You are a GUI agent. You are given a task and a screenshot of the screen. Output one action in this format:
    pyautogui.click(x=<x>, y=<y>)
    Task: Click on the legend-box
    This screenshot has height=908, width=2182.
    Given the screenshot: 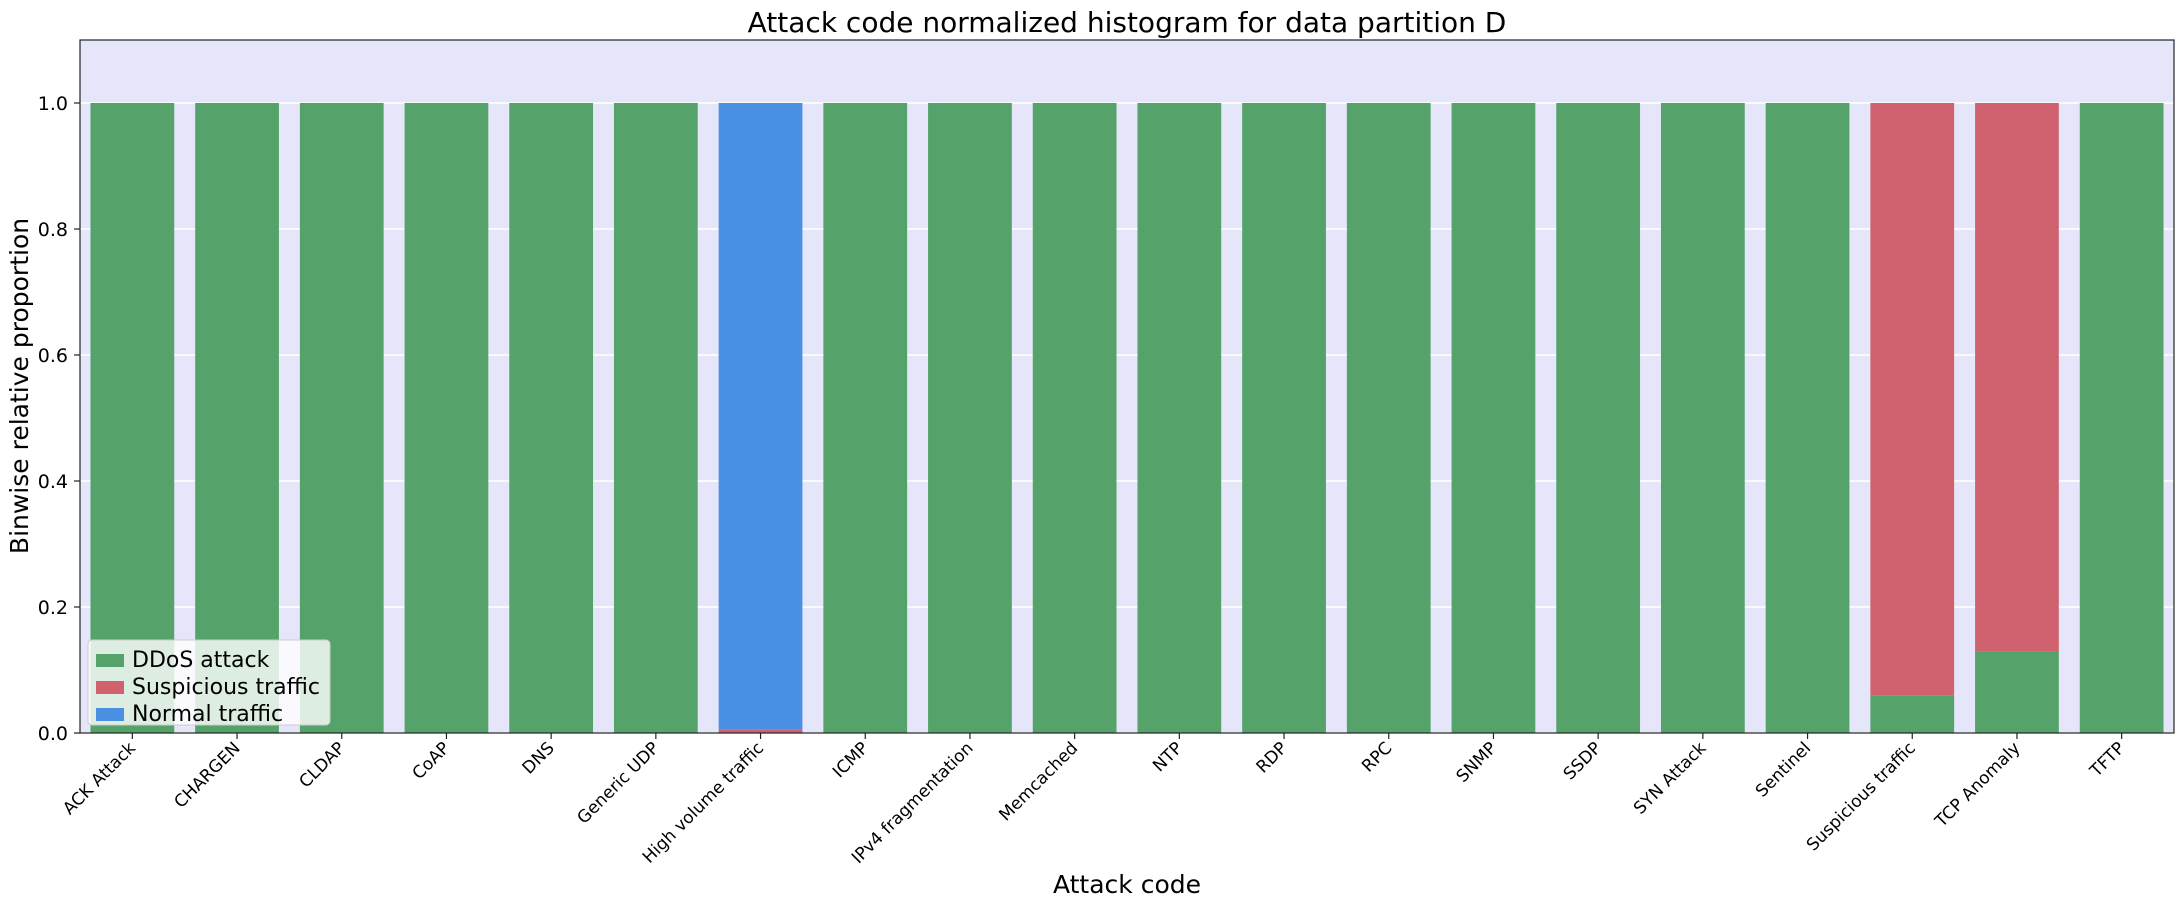 What is the action you would take?
    pyautogui.click(x=209, y=682)
    